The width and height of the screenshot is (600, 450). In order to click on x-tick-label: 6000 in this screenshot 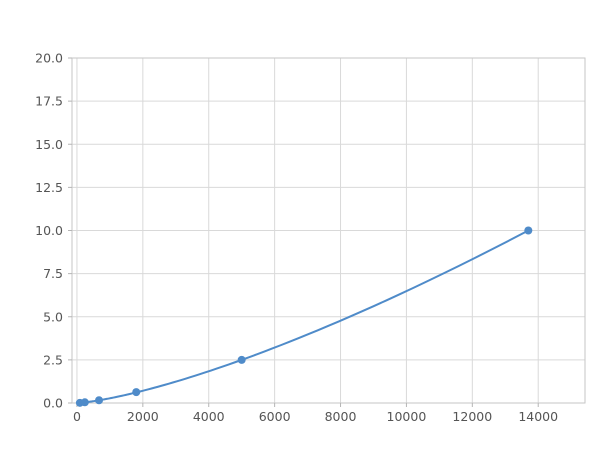, I will do `click(275, 416)`.